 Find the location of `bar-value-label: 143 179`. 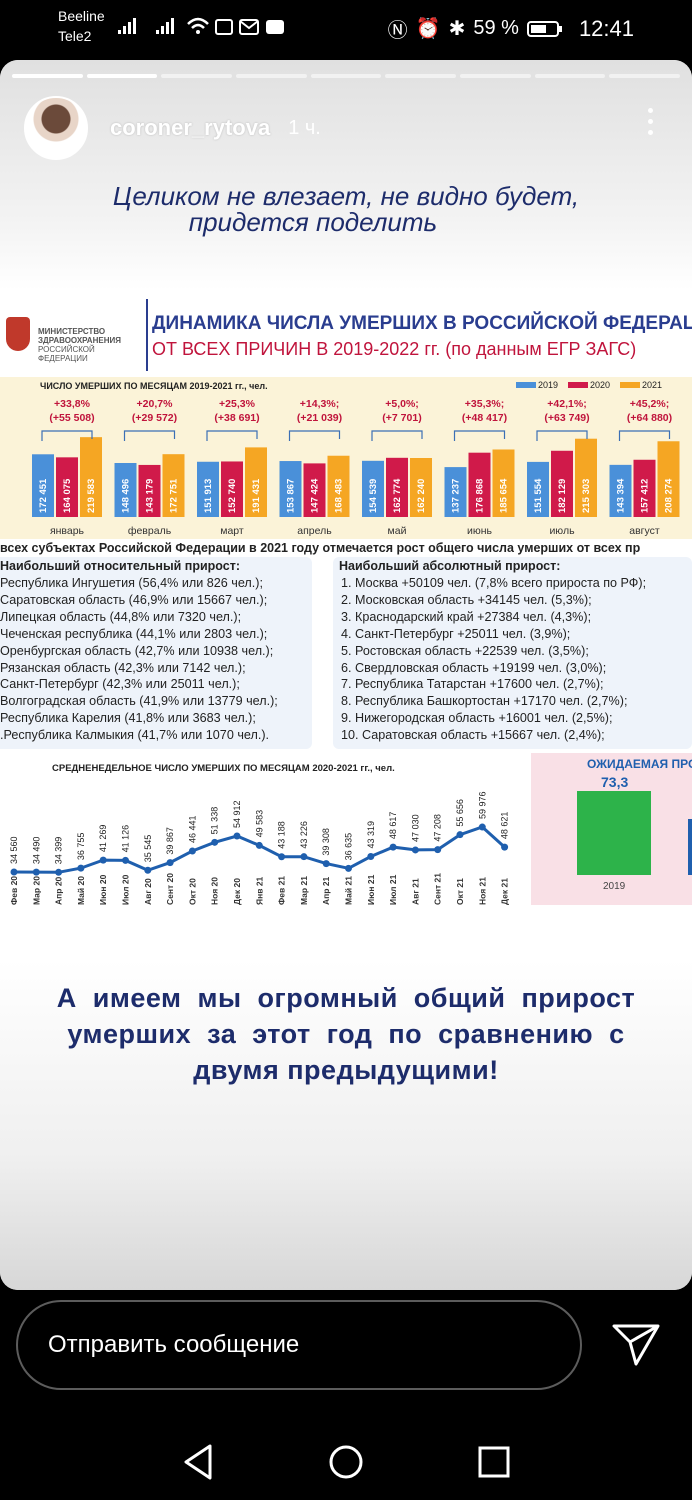

bar-value-label: 143 179 is located at coordinates (150, 496).